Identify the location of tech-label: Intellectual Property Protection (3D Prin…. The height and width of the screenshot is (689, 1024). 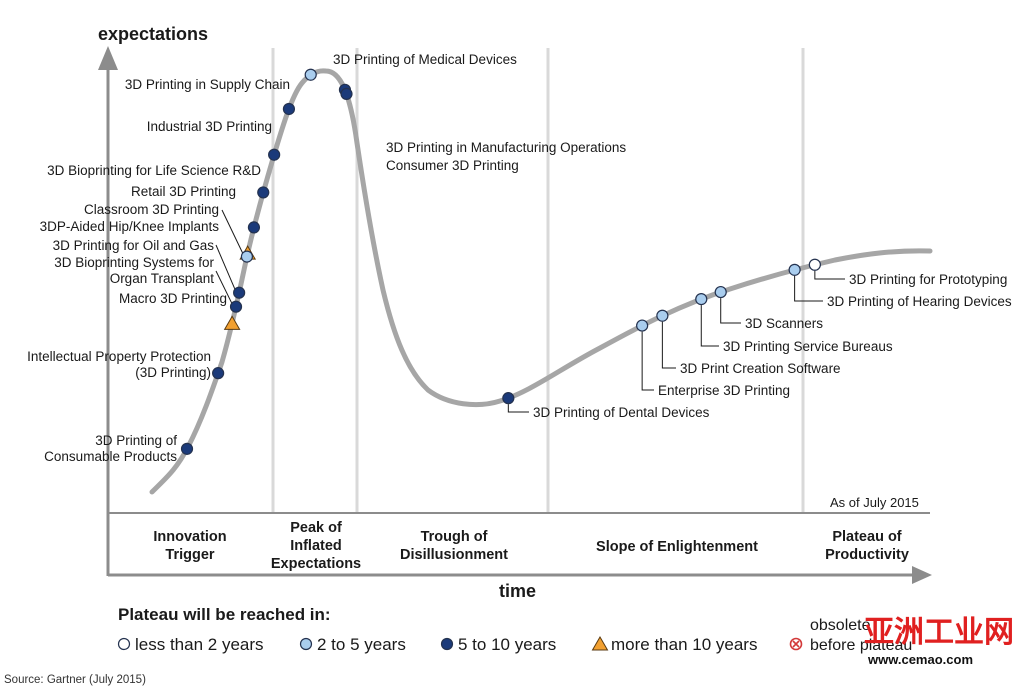
(119, 364).